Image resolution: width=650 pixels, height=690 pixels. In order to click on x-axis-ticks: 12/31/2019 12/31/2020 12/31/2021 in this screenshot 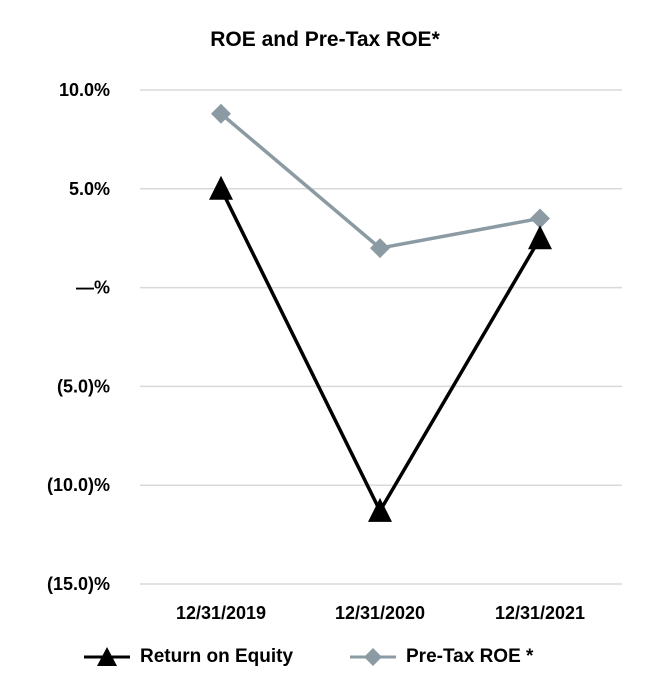, I will do `click(380, 613)`.